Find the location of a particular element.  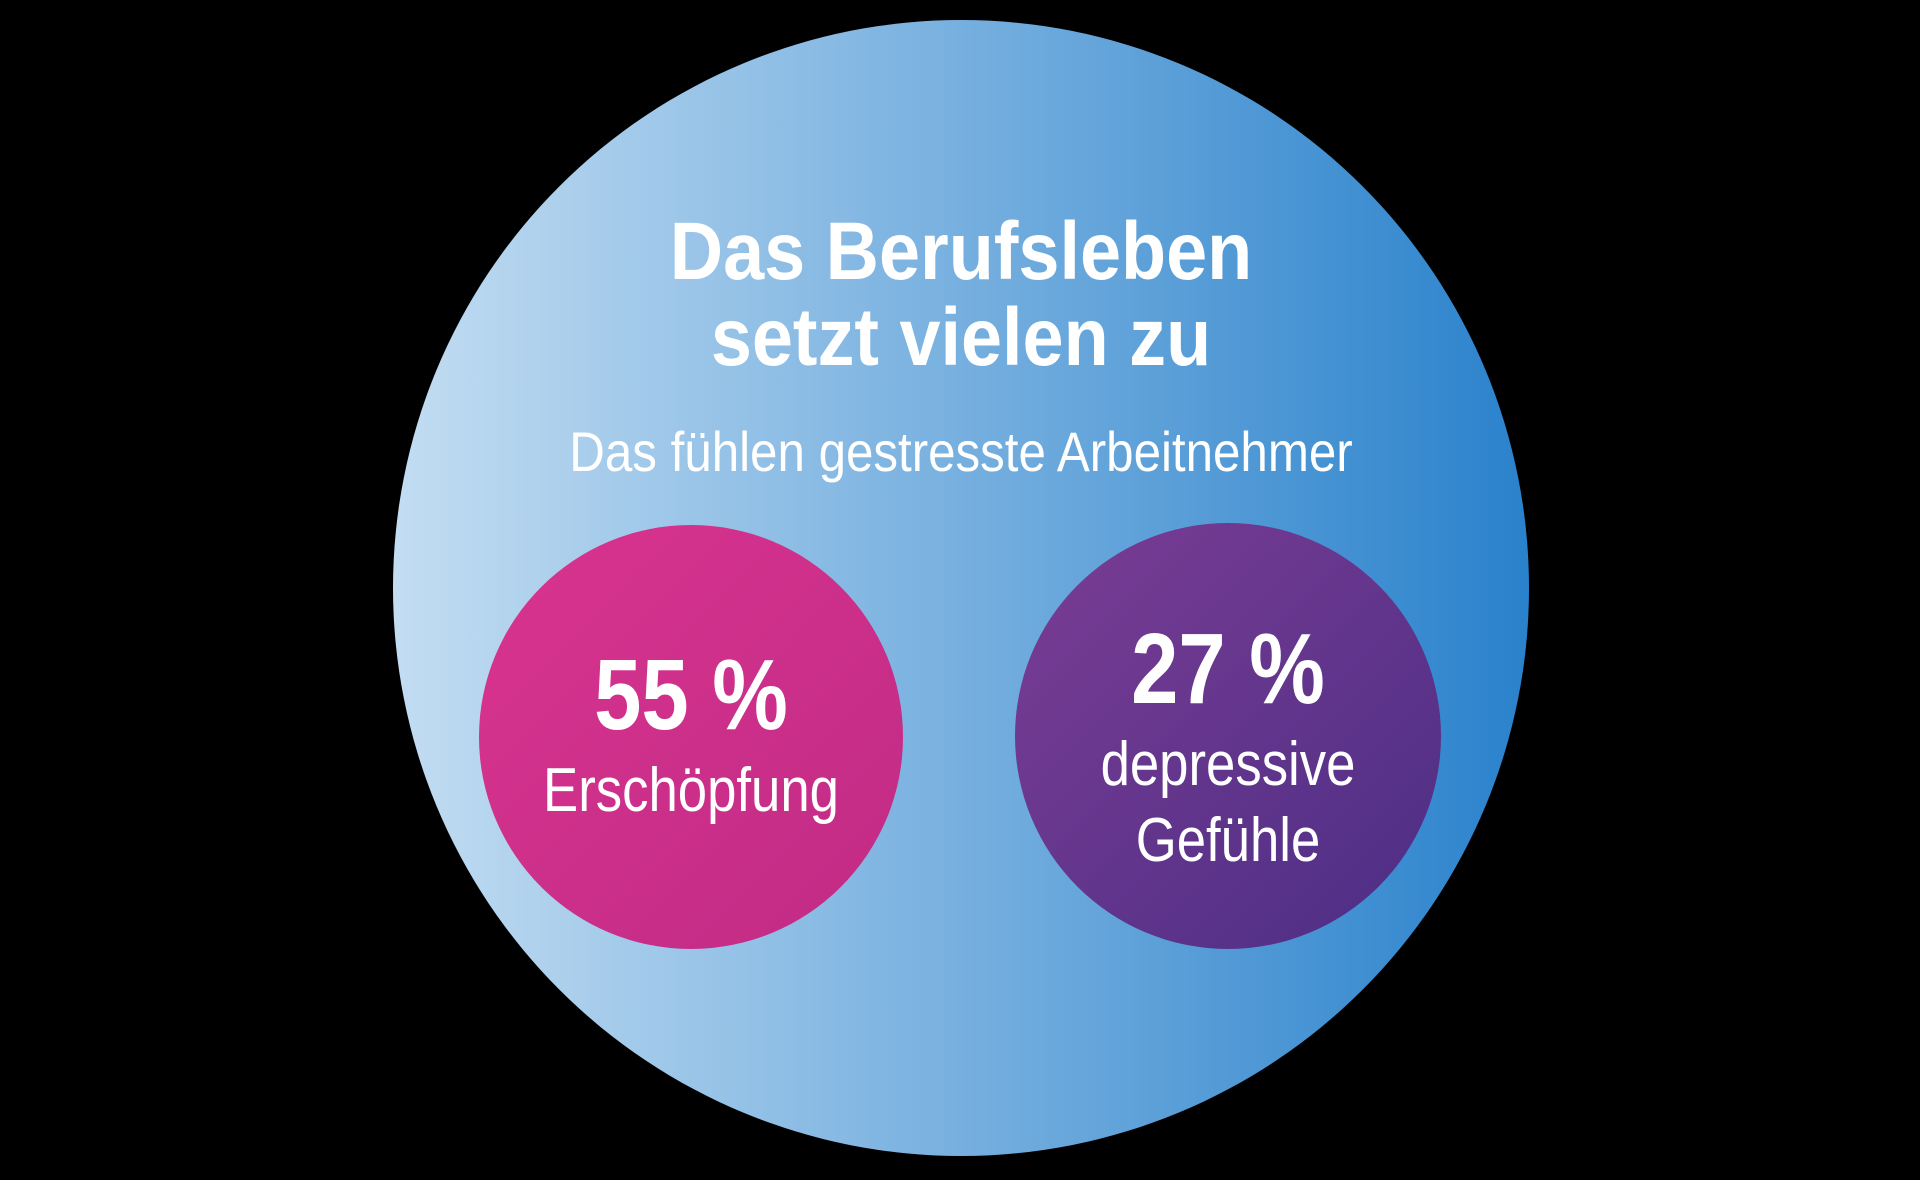

stat-bubble-exhaustion: 55 % Erschöpfung is located at coordinates (691, 737).